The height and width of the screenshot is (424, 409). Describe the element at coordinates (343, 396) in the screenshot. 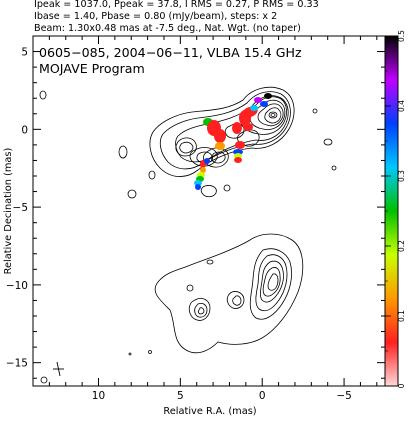

I see `x-tick-label: −5` at that location.